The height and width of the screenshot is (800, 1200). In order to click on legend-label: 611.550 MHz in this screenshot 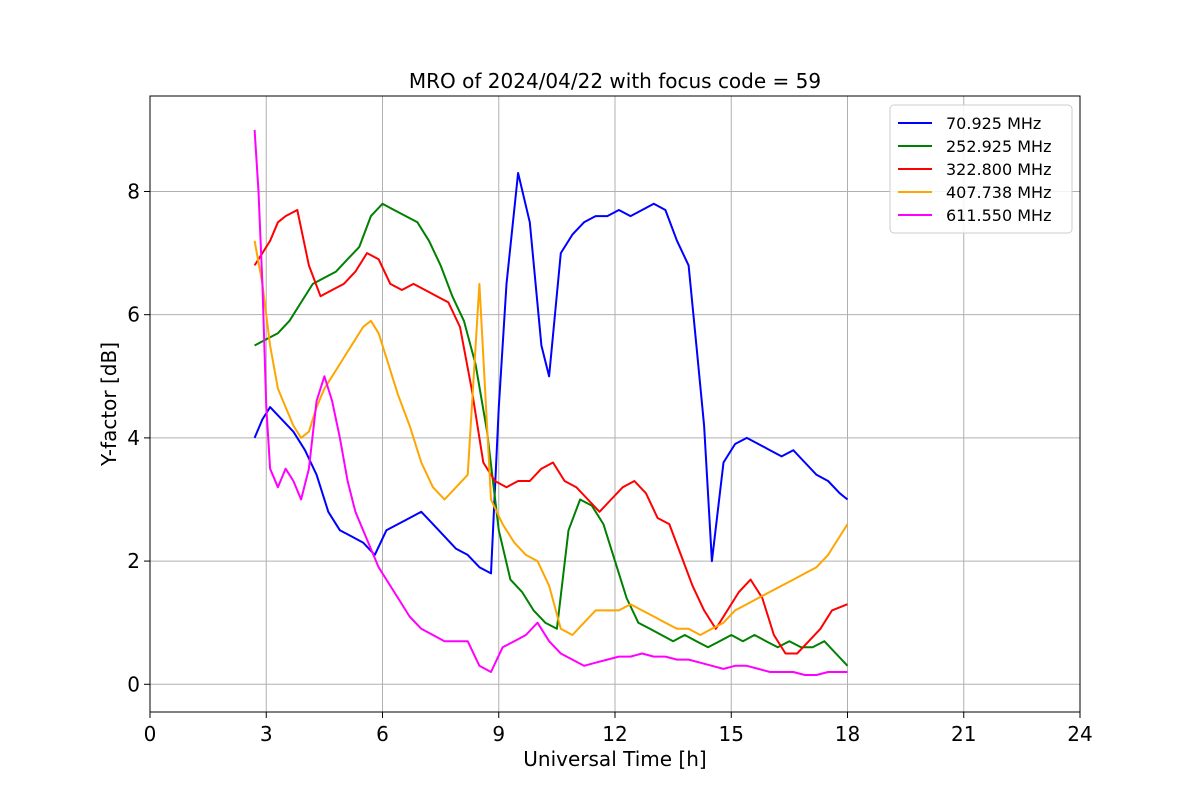, I will do `click(998, 215)`.